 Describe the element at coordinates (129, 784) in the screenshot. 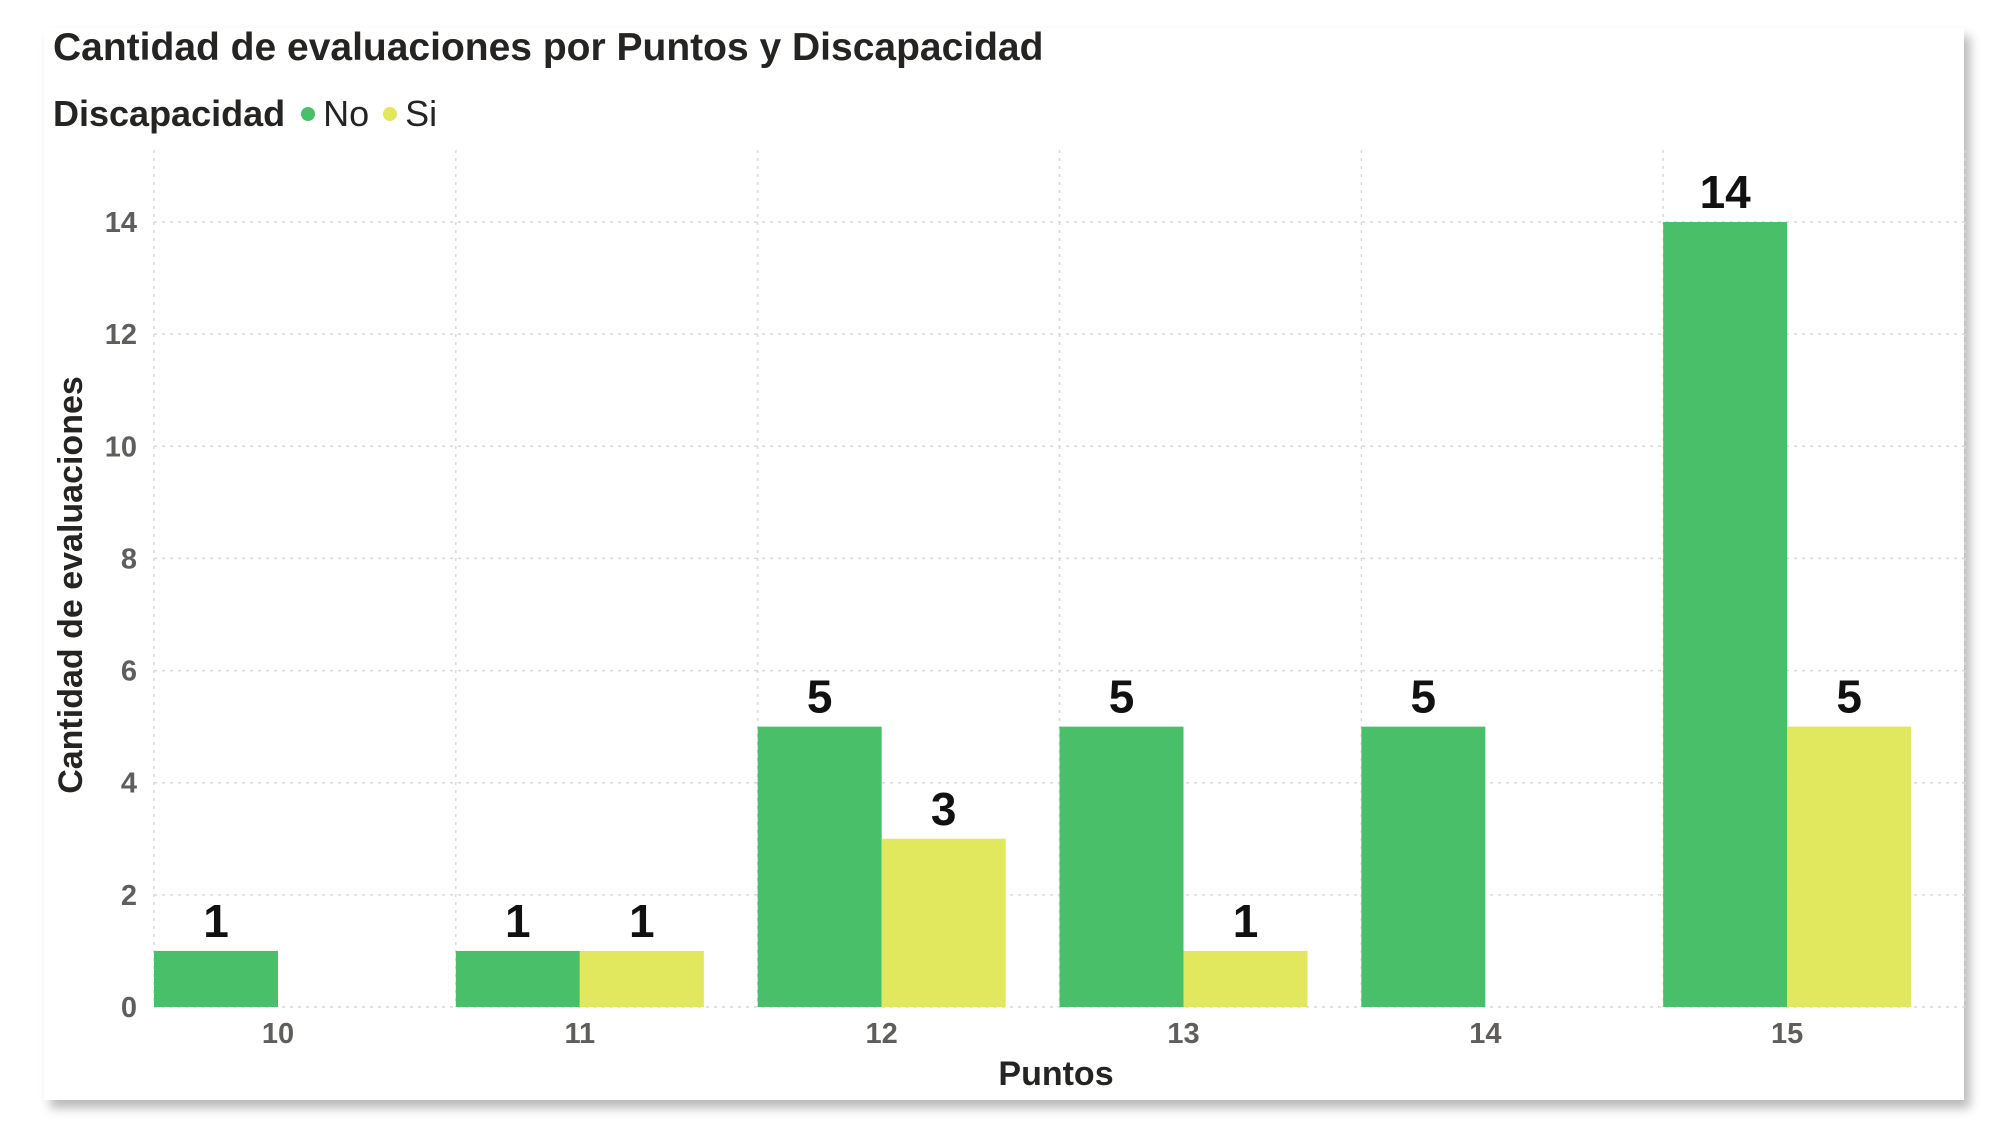

I see `y-tick-label: 4` at that location.